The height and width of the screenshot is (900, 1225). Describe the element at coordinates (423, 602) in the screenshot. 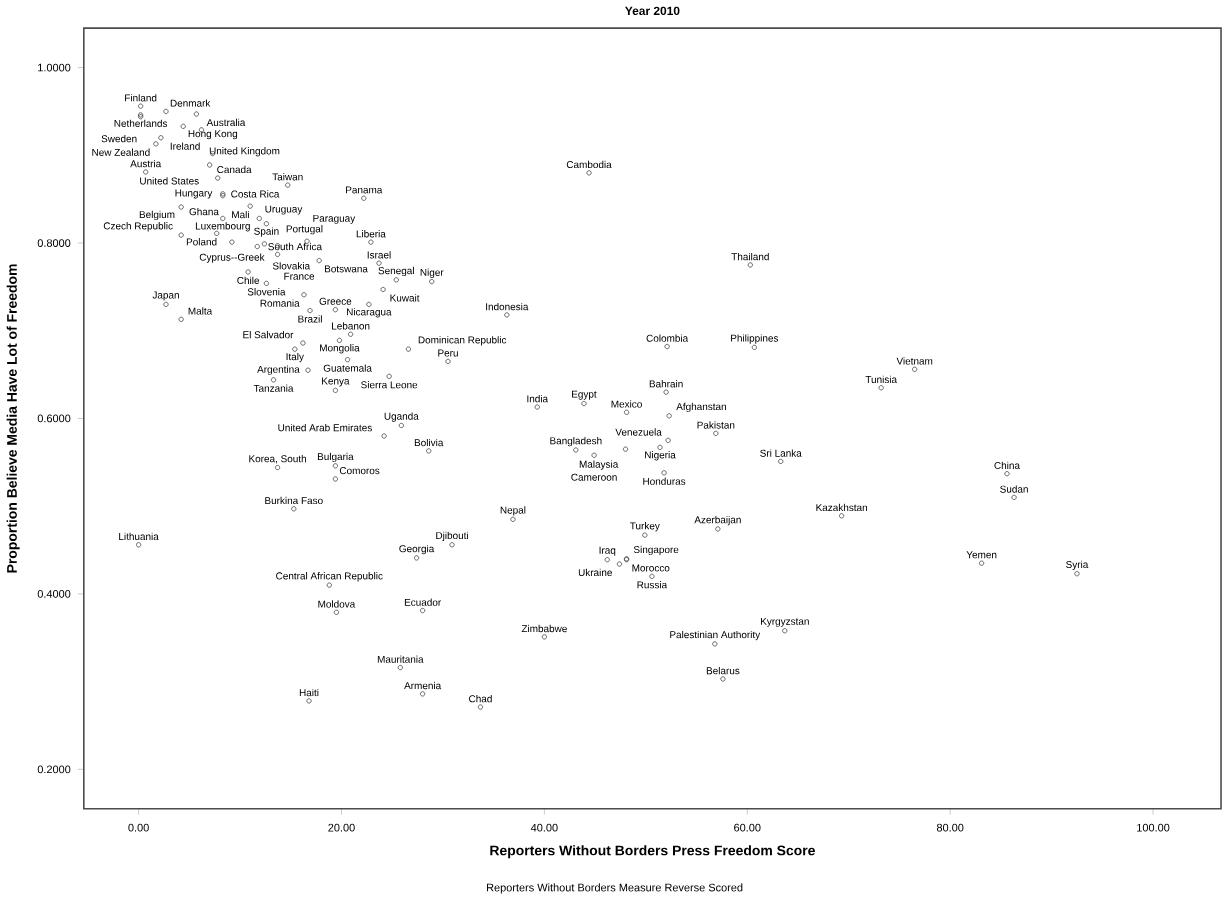

I see `annotation: Ecuador` at that location.